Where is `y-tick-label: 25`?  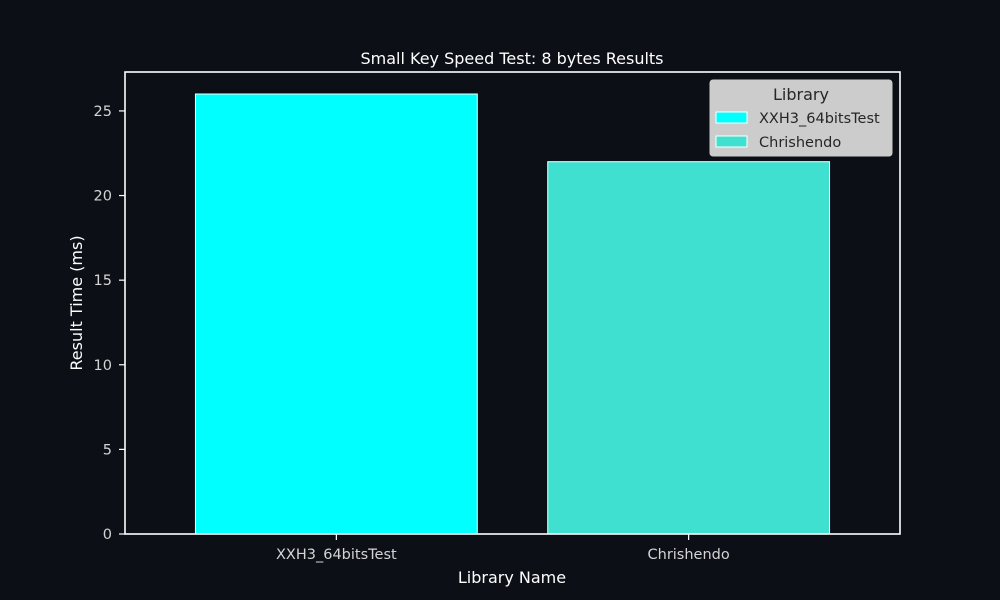 y-tick-label: 25 is located at coordinates (103, 112).